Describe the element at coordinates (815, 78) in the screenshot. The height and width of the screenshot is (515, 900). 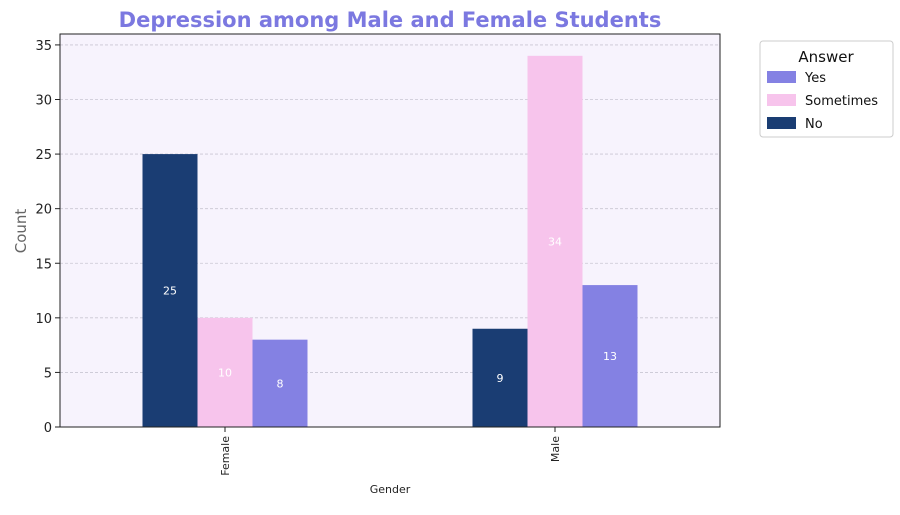
I see `legend-label-yes: Yes` at that location.